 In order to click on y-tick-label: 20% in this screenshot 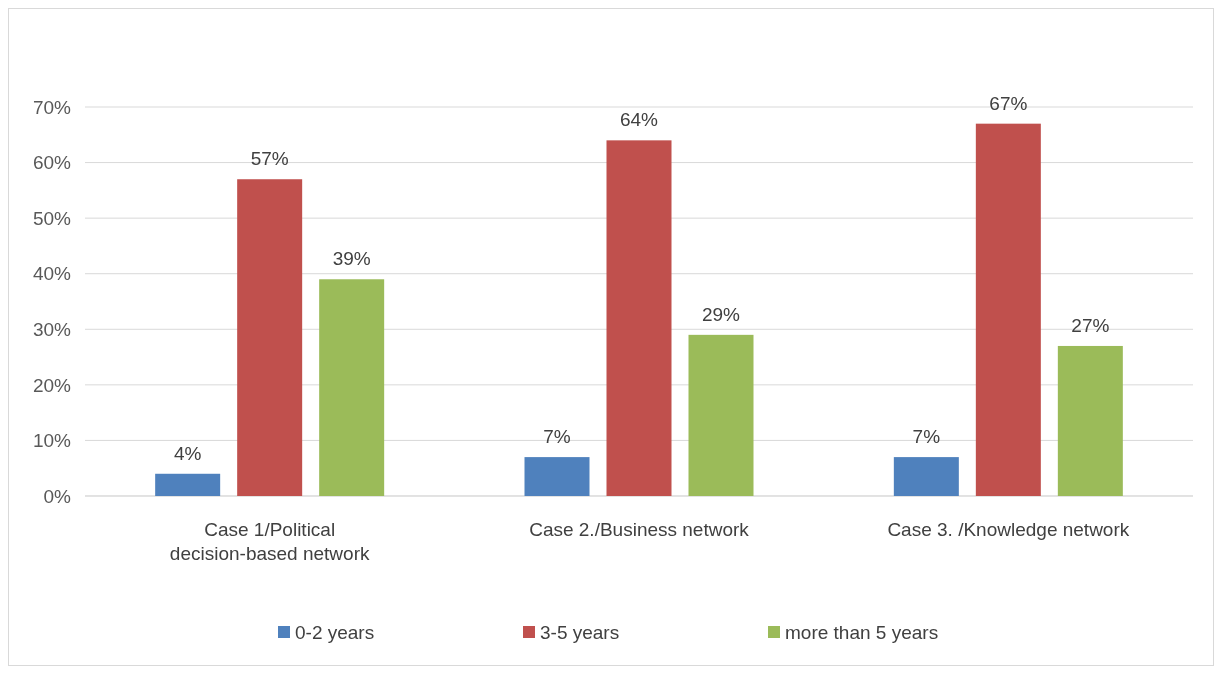, I will do `click(52, 385)`.